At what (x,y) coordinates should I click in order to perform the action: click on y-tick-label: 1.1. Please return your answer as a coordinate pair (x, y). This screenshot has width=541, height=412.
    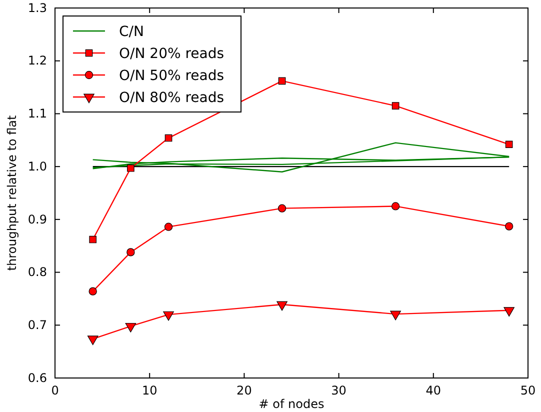
    Looking at the image, I should click on (37, 113).